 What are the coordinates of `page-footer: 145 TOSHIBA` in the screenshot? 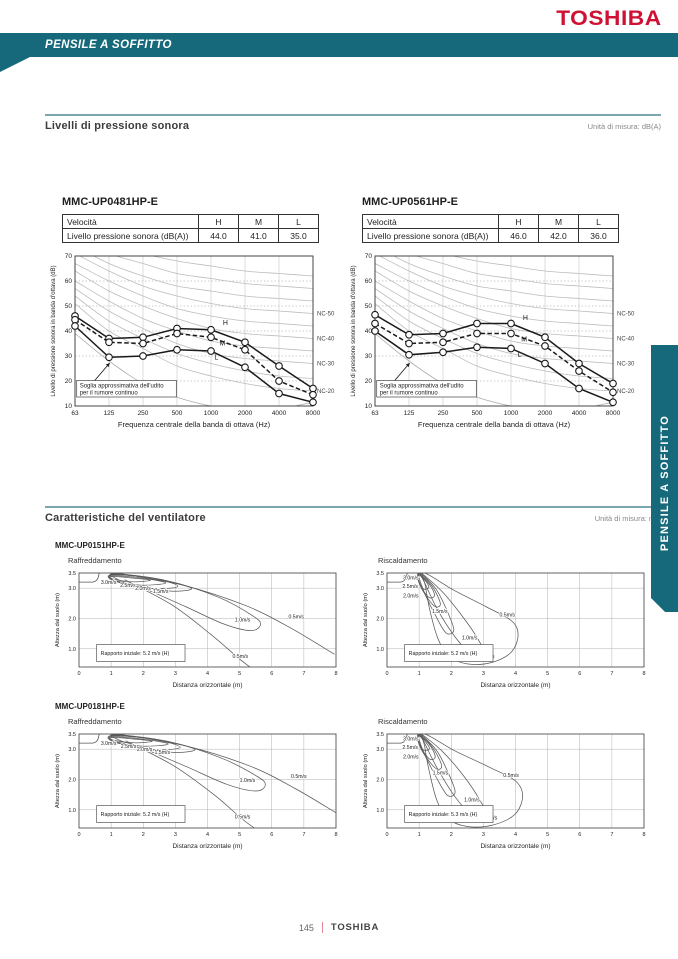 It's located at (339, 927).